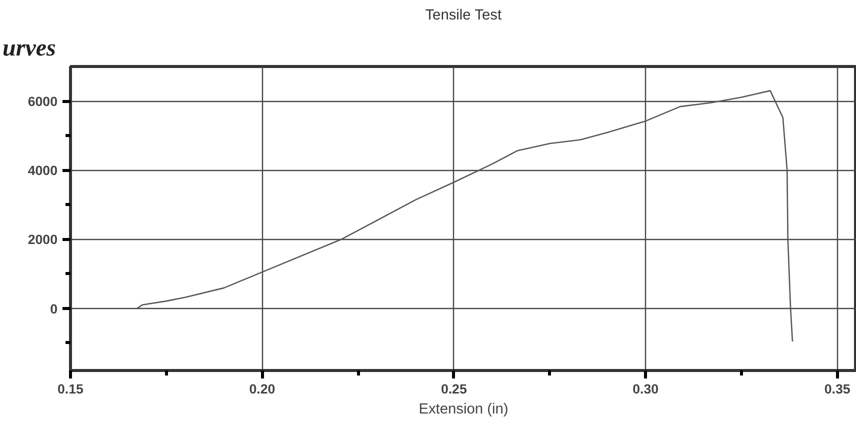  What do you see at coordinates (71, 389) in the screenshot?
I see `x-tick-label: 0.15` at bounding box center [71, 389].